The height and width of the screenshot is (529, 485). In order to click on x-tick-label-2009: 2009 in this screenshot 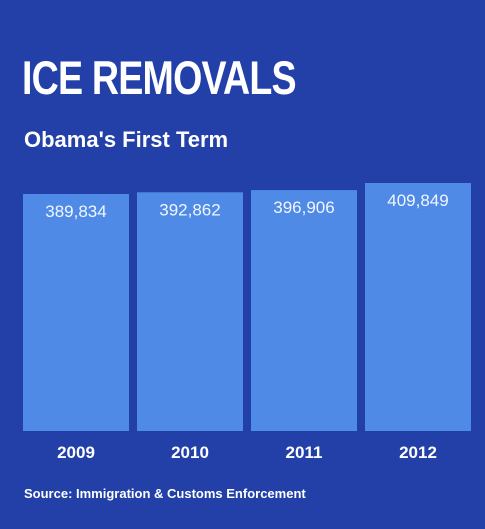, I will do `click(76, 452)`.